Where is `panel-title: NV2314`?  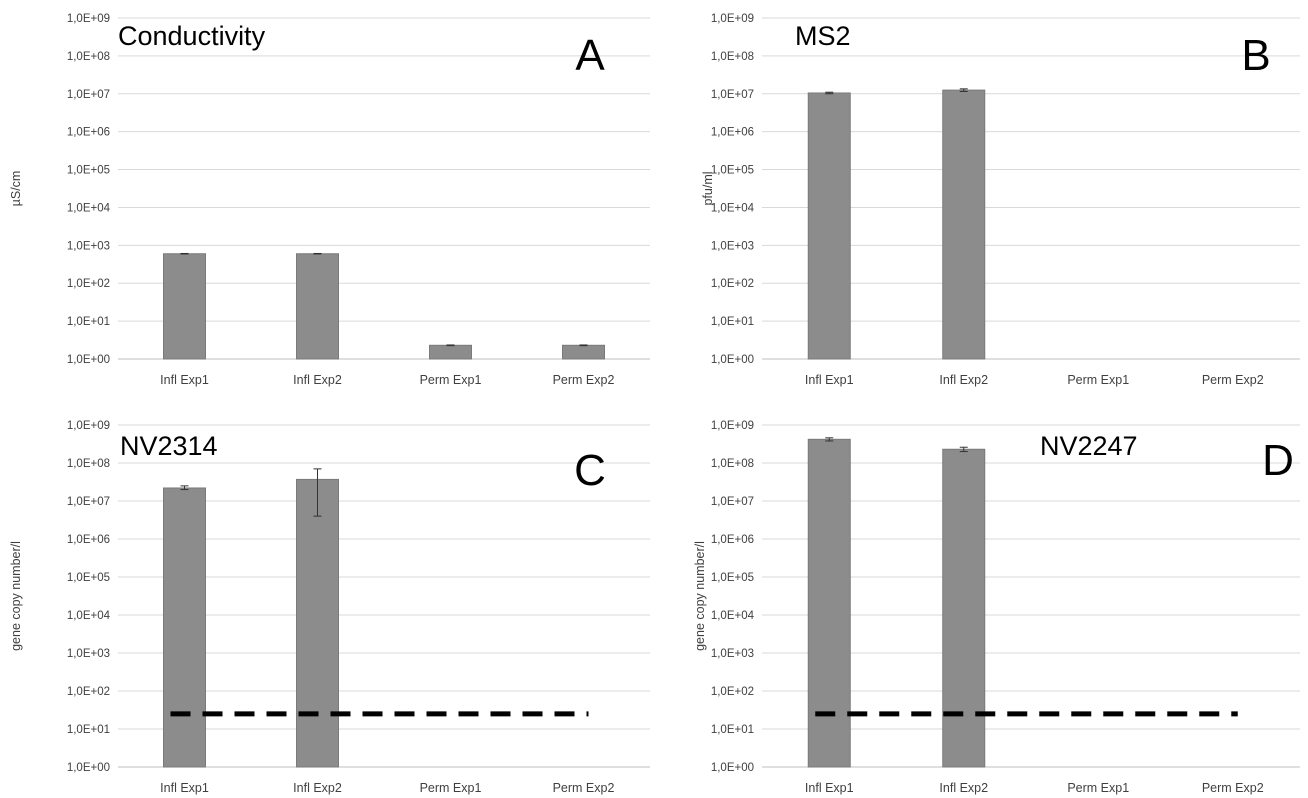
panel-title: NV2314 is located at coordinates (169, 446).